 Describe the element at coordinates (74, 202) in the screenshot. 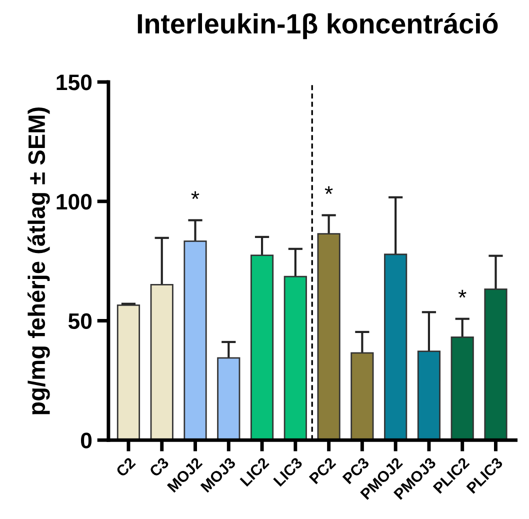

I see `y-tick-label: 100` at that location.